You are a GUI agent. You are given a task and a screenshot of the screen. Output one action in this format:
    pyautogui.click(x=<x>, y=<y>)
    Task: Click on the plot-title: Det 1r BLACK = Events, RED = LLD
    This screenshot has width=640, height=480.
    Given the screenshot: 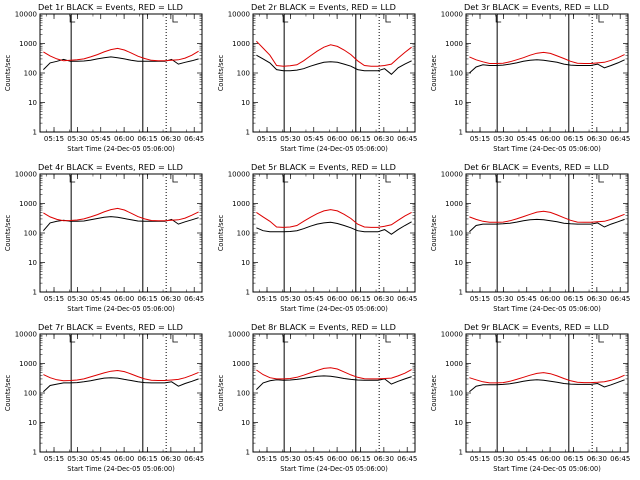 What is the action you would take?
    pyautogui.click(x=110, y=7)
    